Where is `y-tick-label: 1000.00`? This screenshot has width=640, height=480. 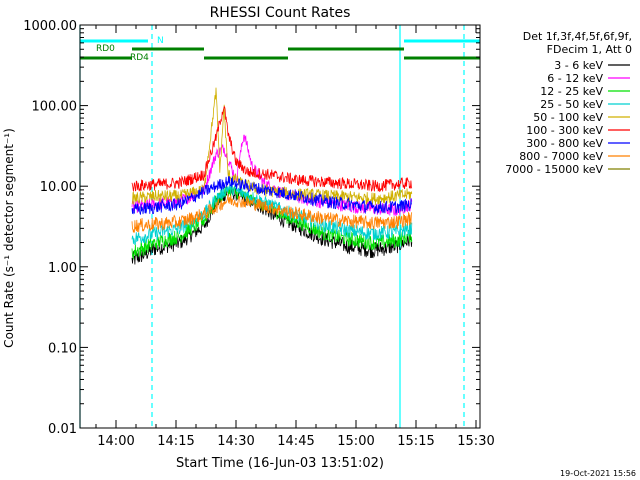
y-tick-label: 1000.00 is located at coordinates (50, 26).